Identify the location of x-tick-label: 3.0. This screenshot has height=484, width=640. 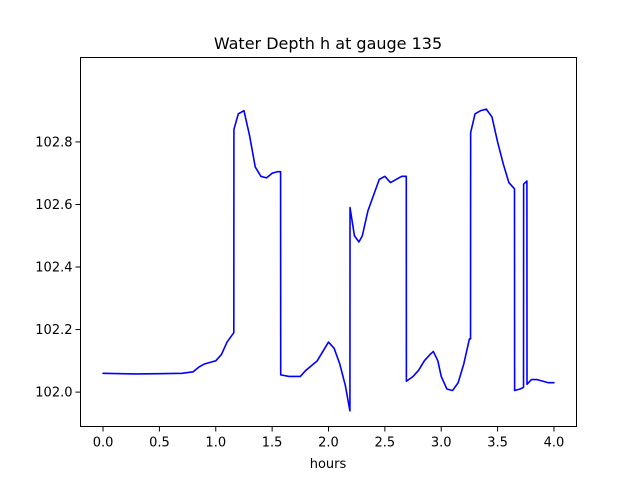
(441, 443).